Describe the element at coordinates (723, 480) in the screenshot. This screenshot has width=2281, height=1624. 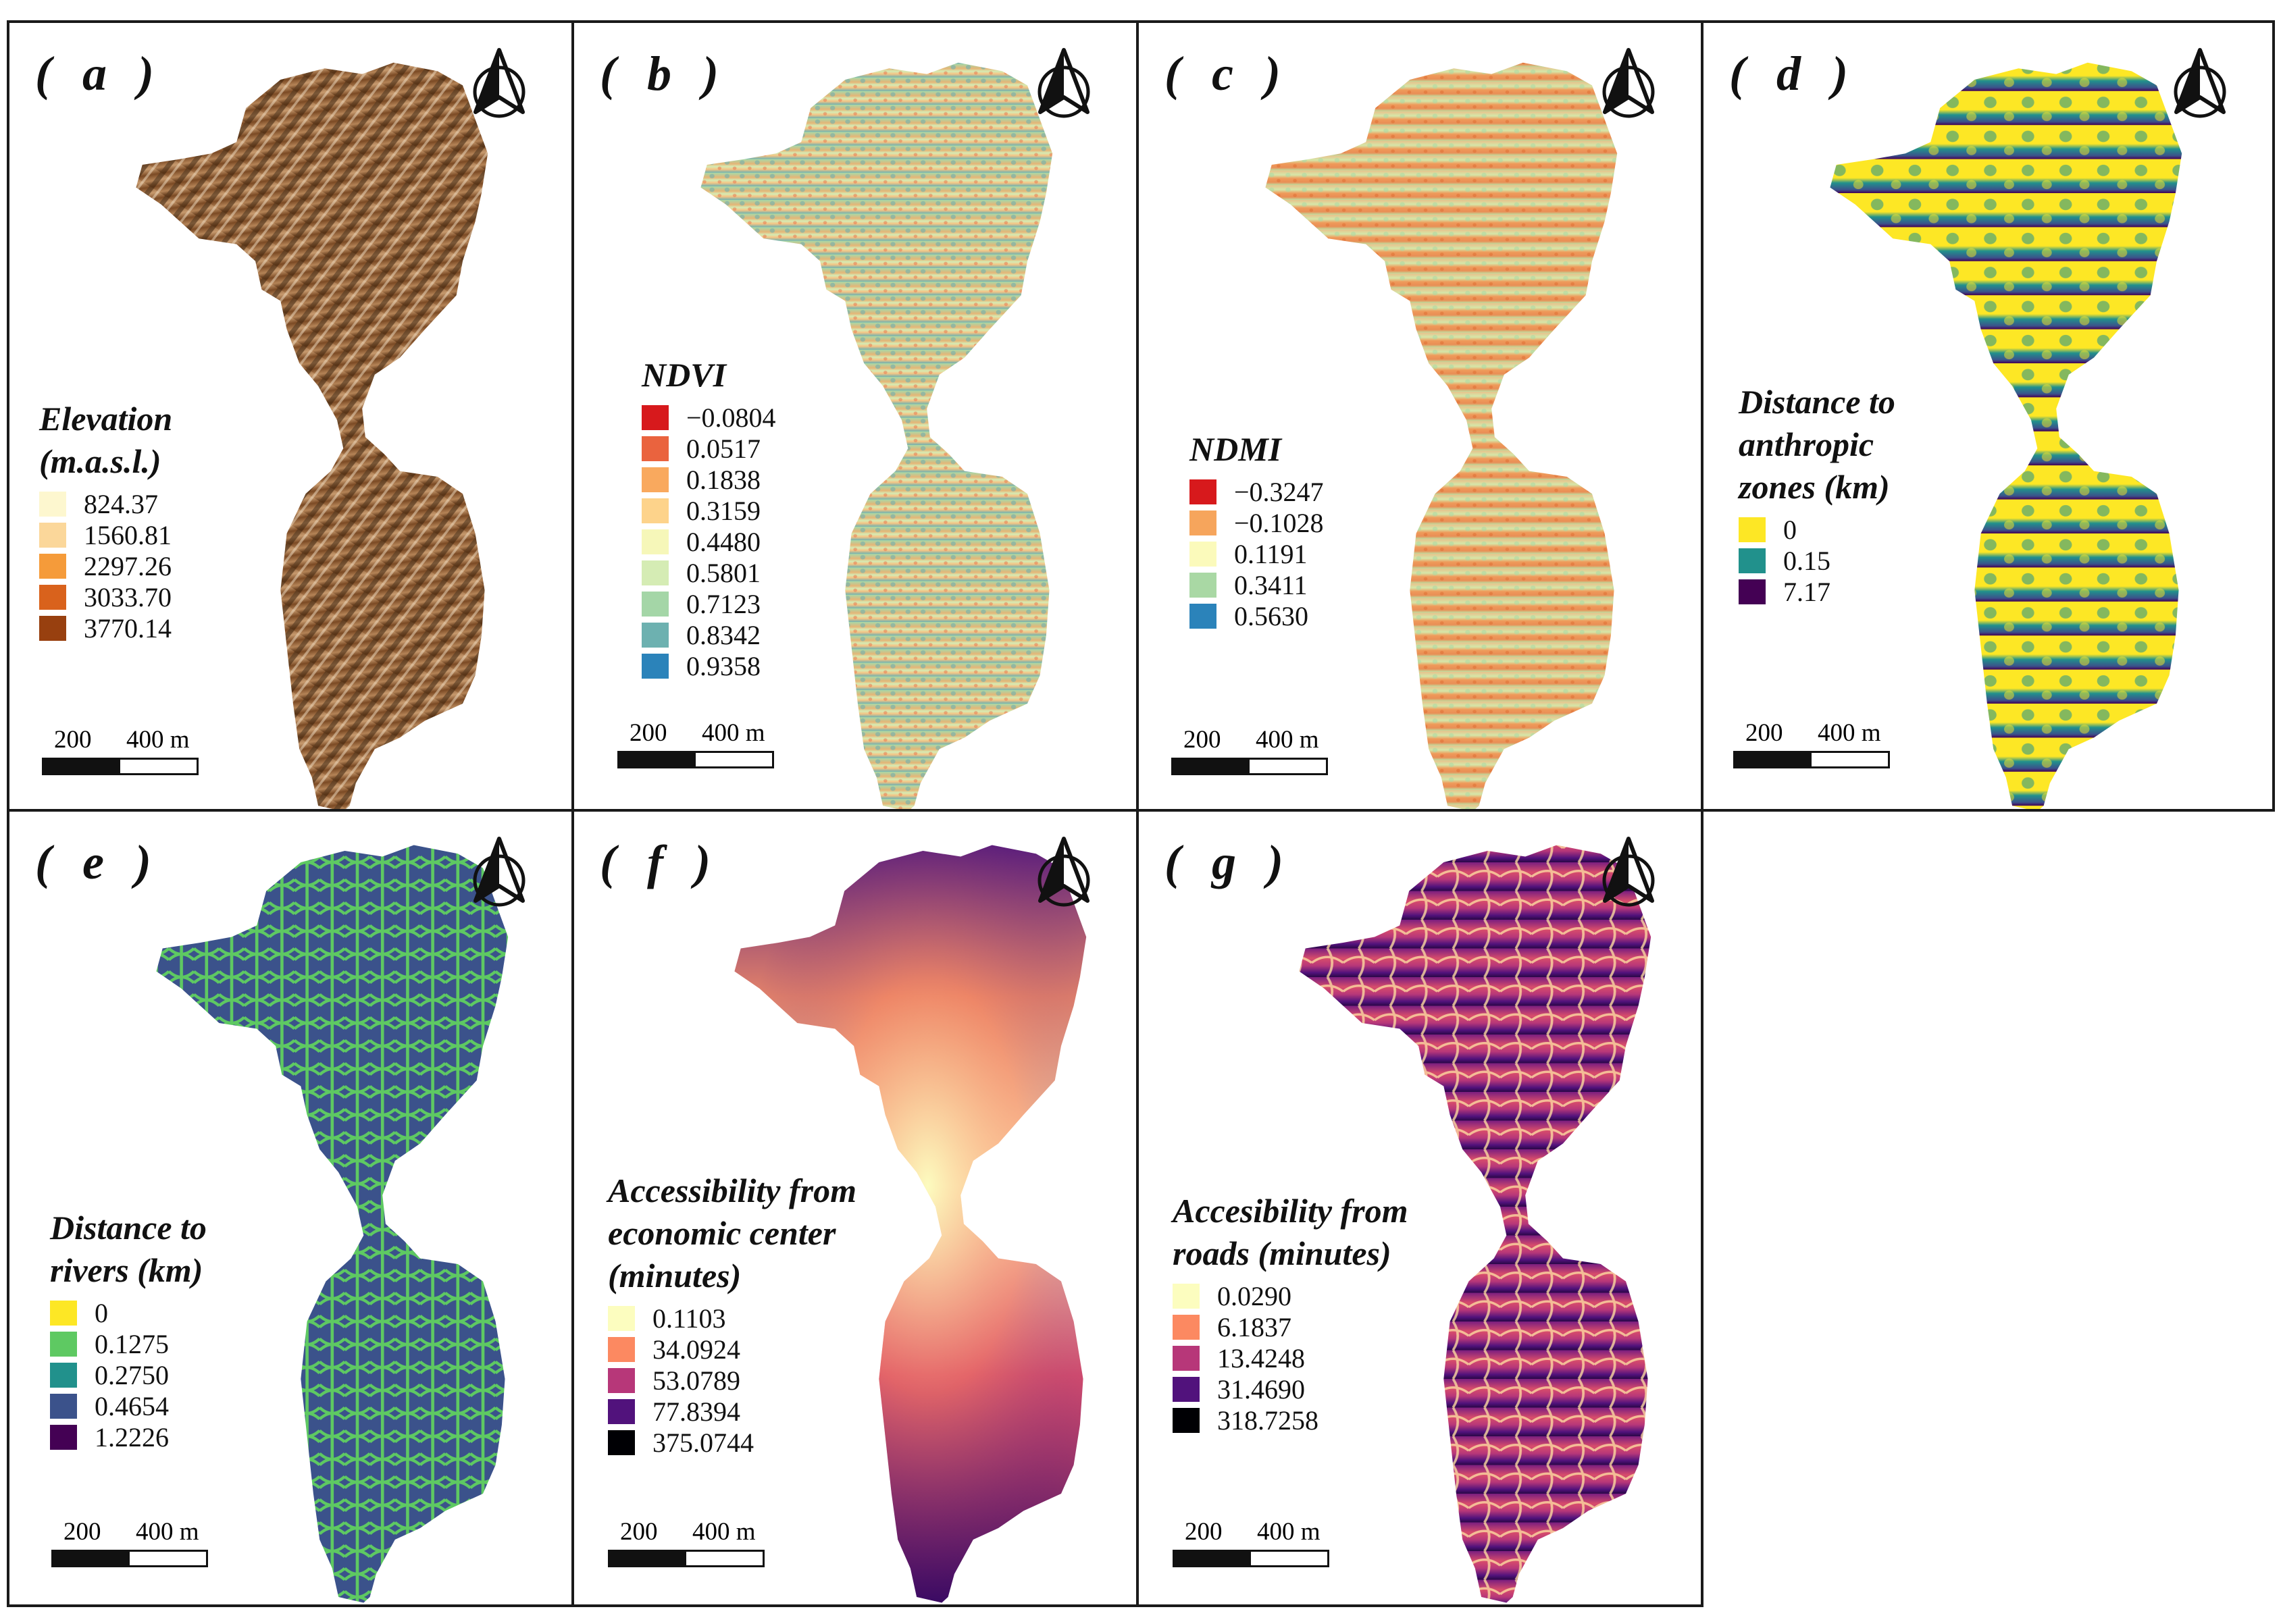
I see `legend-label: 0.1838` at that location.